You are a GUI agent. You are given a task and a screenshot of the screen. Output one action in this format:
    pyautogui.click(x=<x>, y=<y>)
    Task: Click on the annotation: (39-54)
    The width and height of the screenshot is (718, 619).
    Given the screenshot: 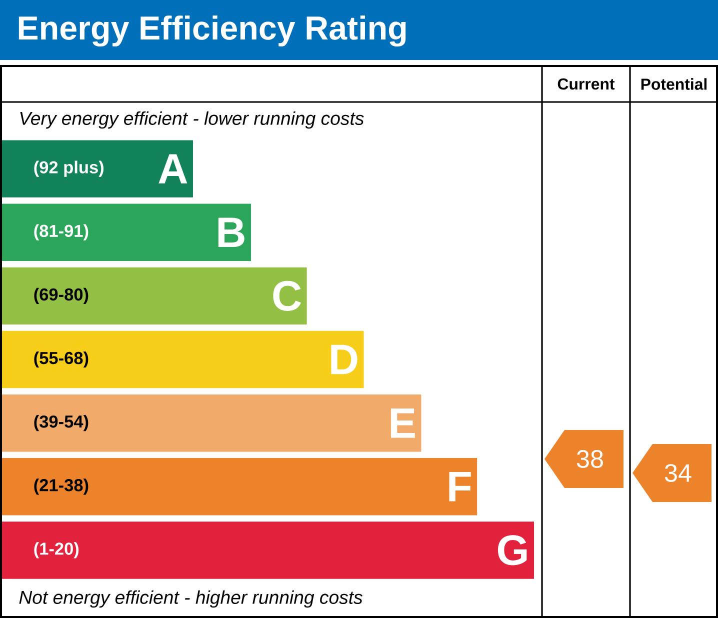 What is the action you would take?
    pyautogui.click(x=61, y=423)
    